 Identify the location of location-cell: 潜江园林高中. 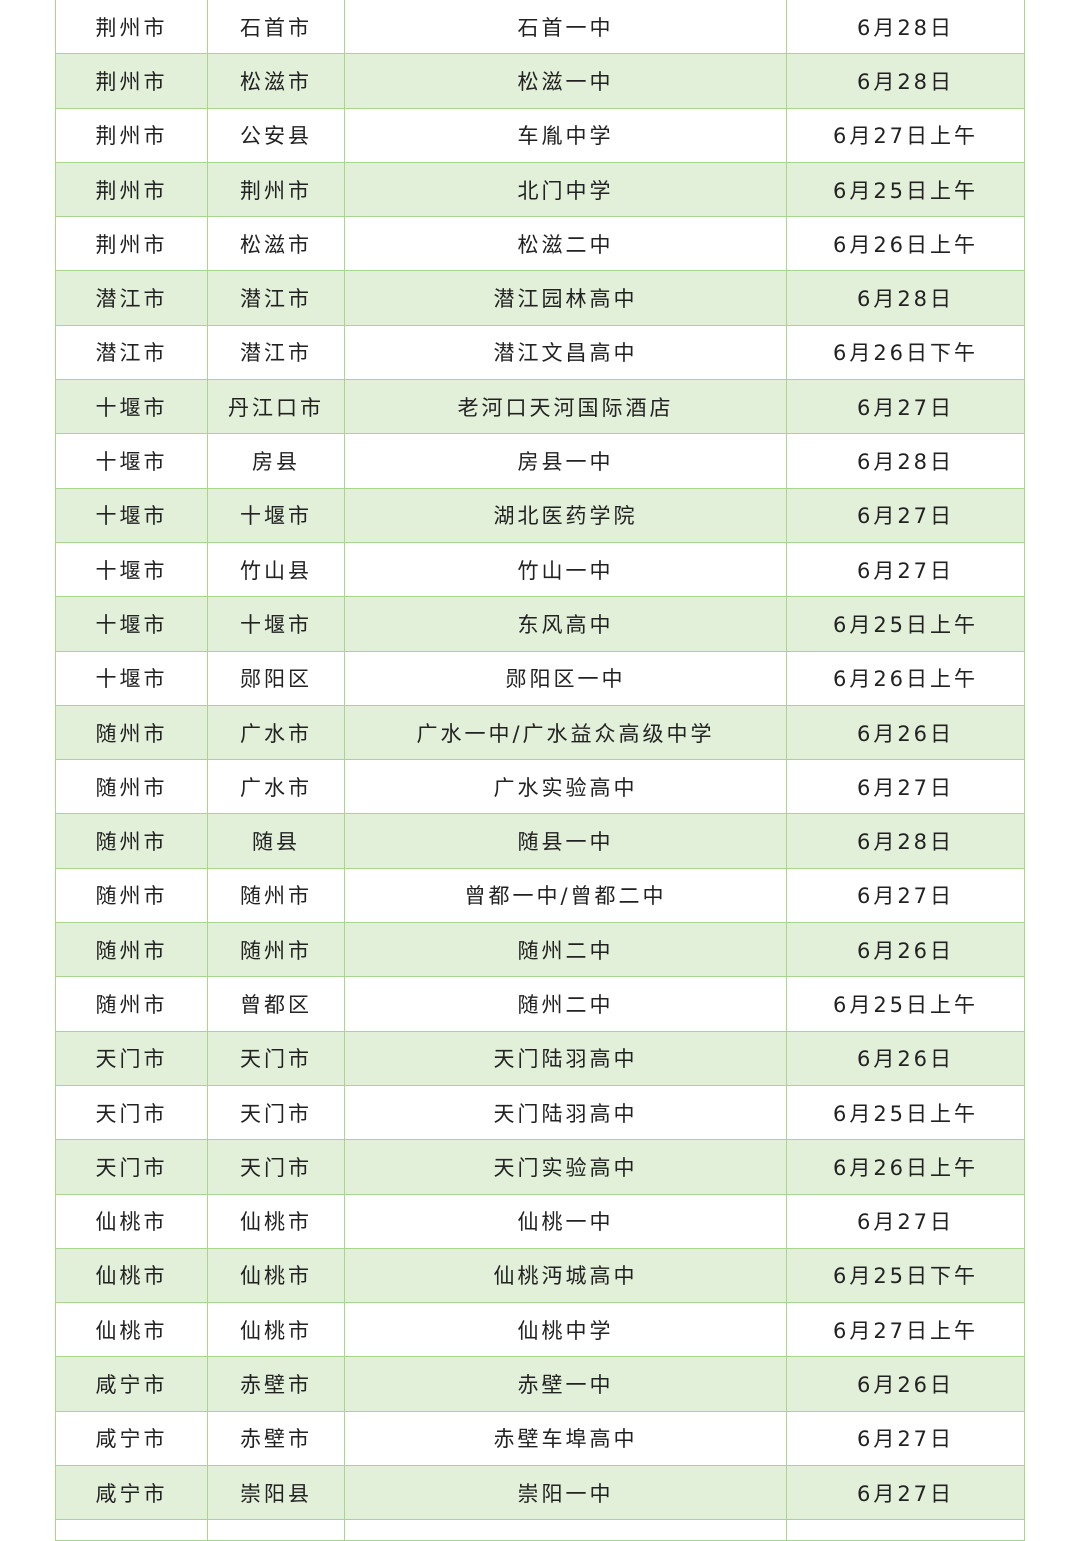
(565, 298).